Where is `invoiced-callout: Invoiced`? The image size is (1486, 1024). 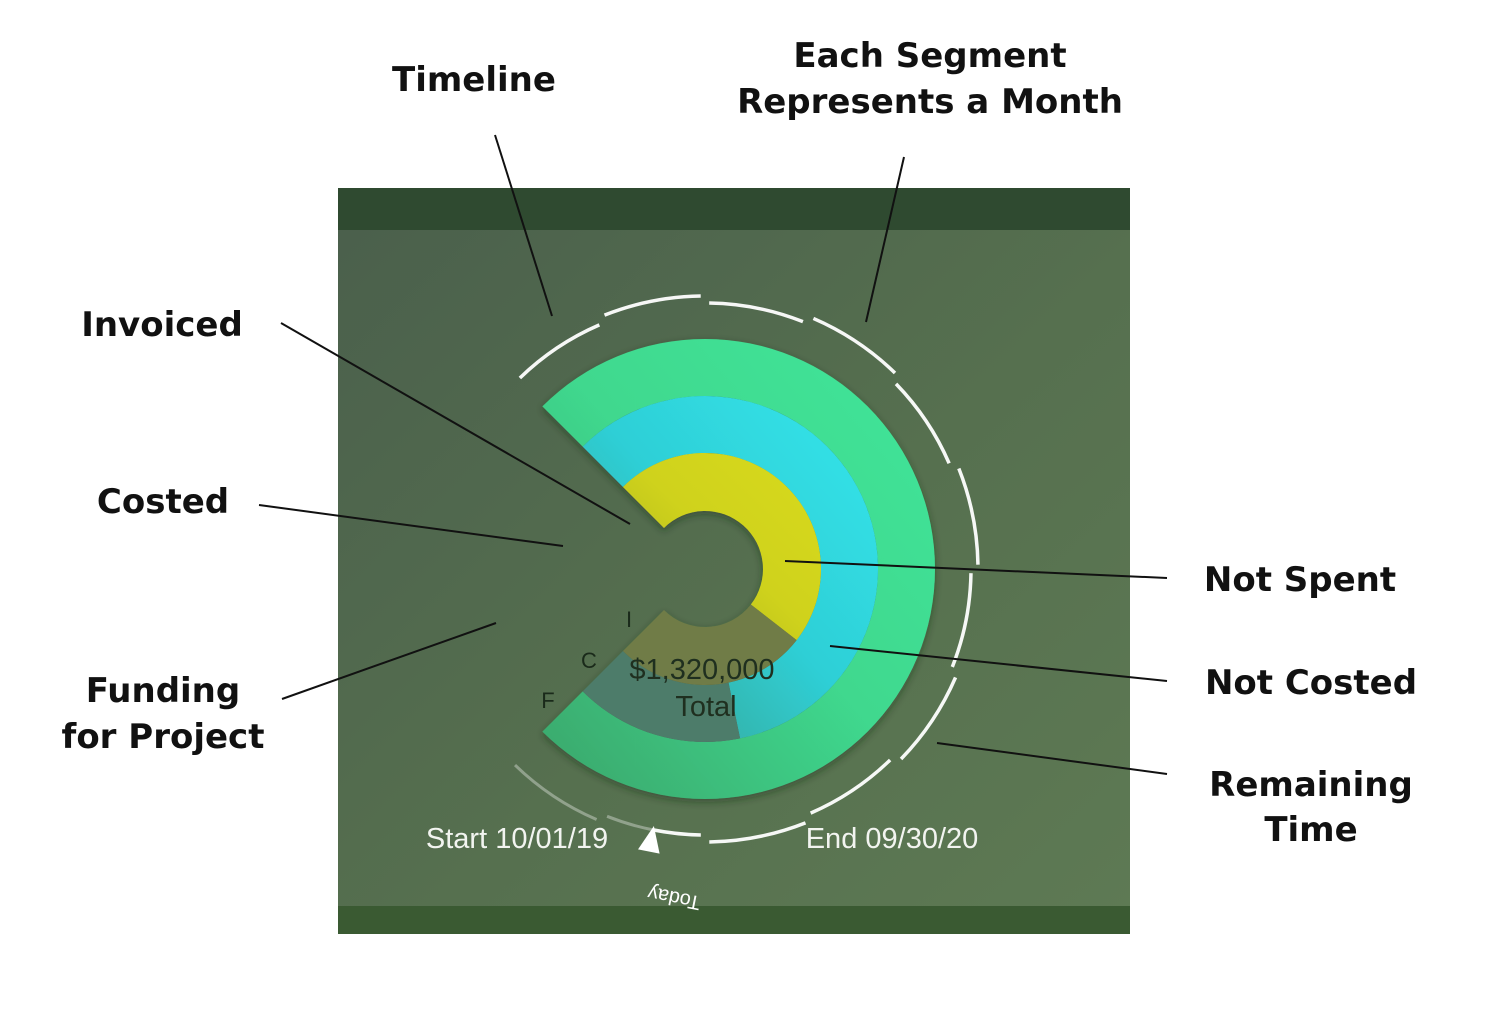
invoiced-callout: Invoiced is located at coordinates (162, 325).